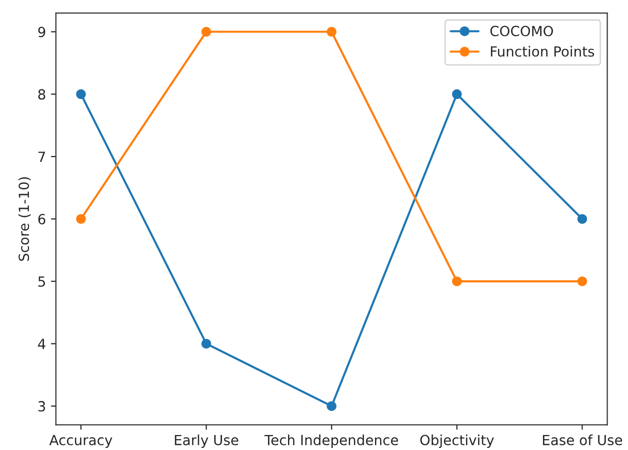 This screenshot has width=628, height=450. Describe the element at coordinates (80, 441) in the screenshot. I see `x-tick-label: Accuracy` at that location.